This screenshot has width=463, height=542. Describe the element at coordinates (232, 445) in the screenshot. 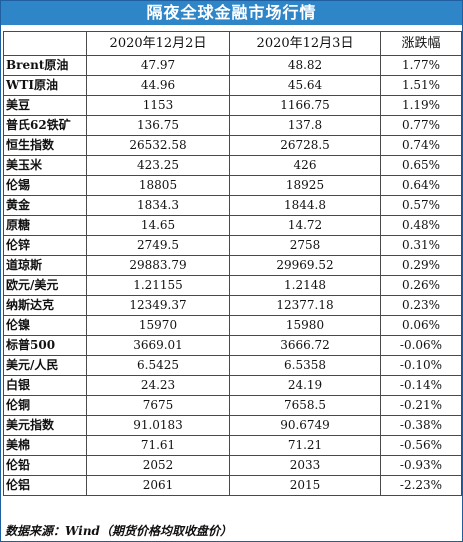

I see `table-row: 美棉 71.61 71.21 -0.56%` at that location.